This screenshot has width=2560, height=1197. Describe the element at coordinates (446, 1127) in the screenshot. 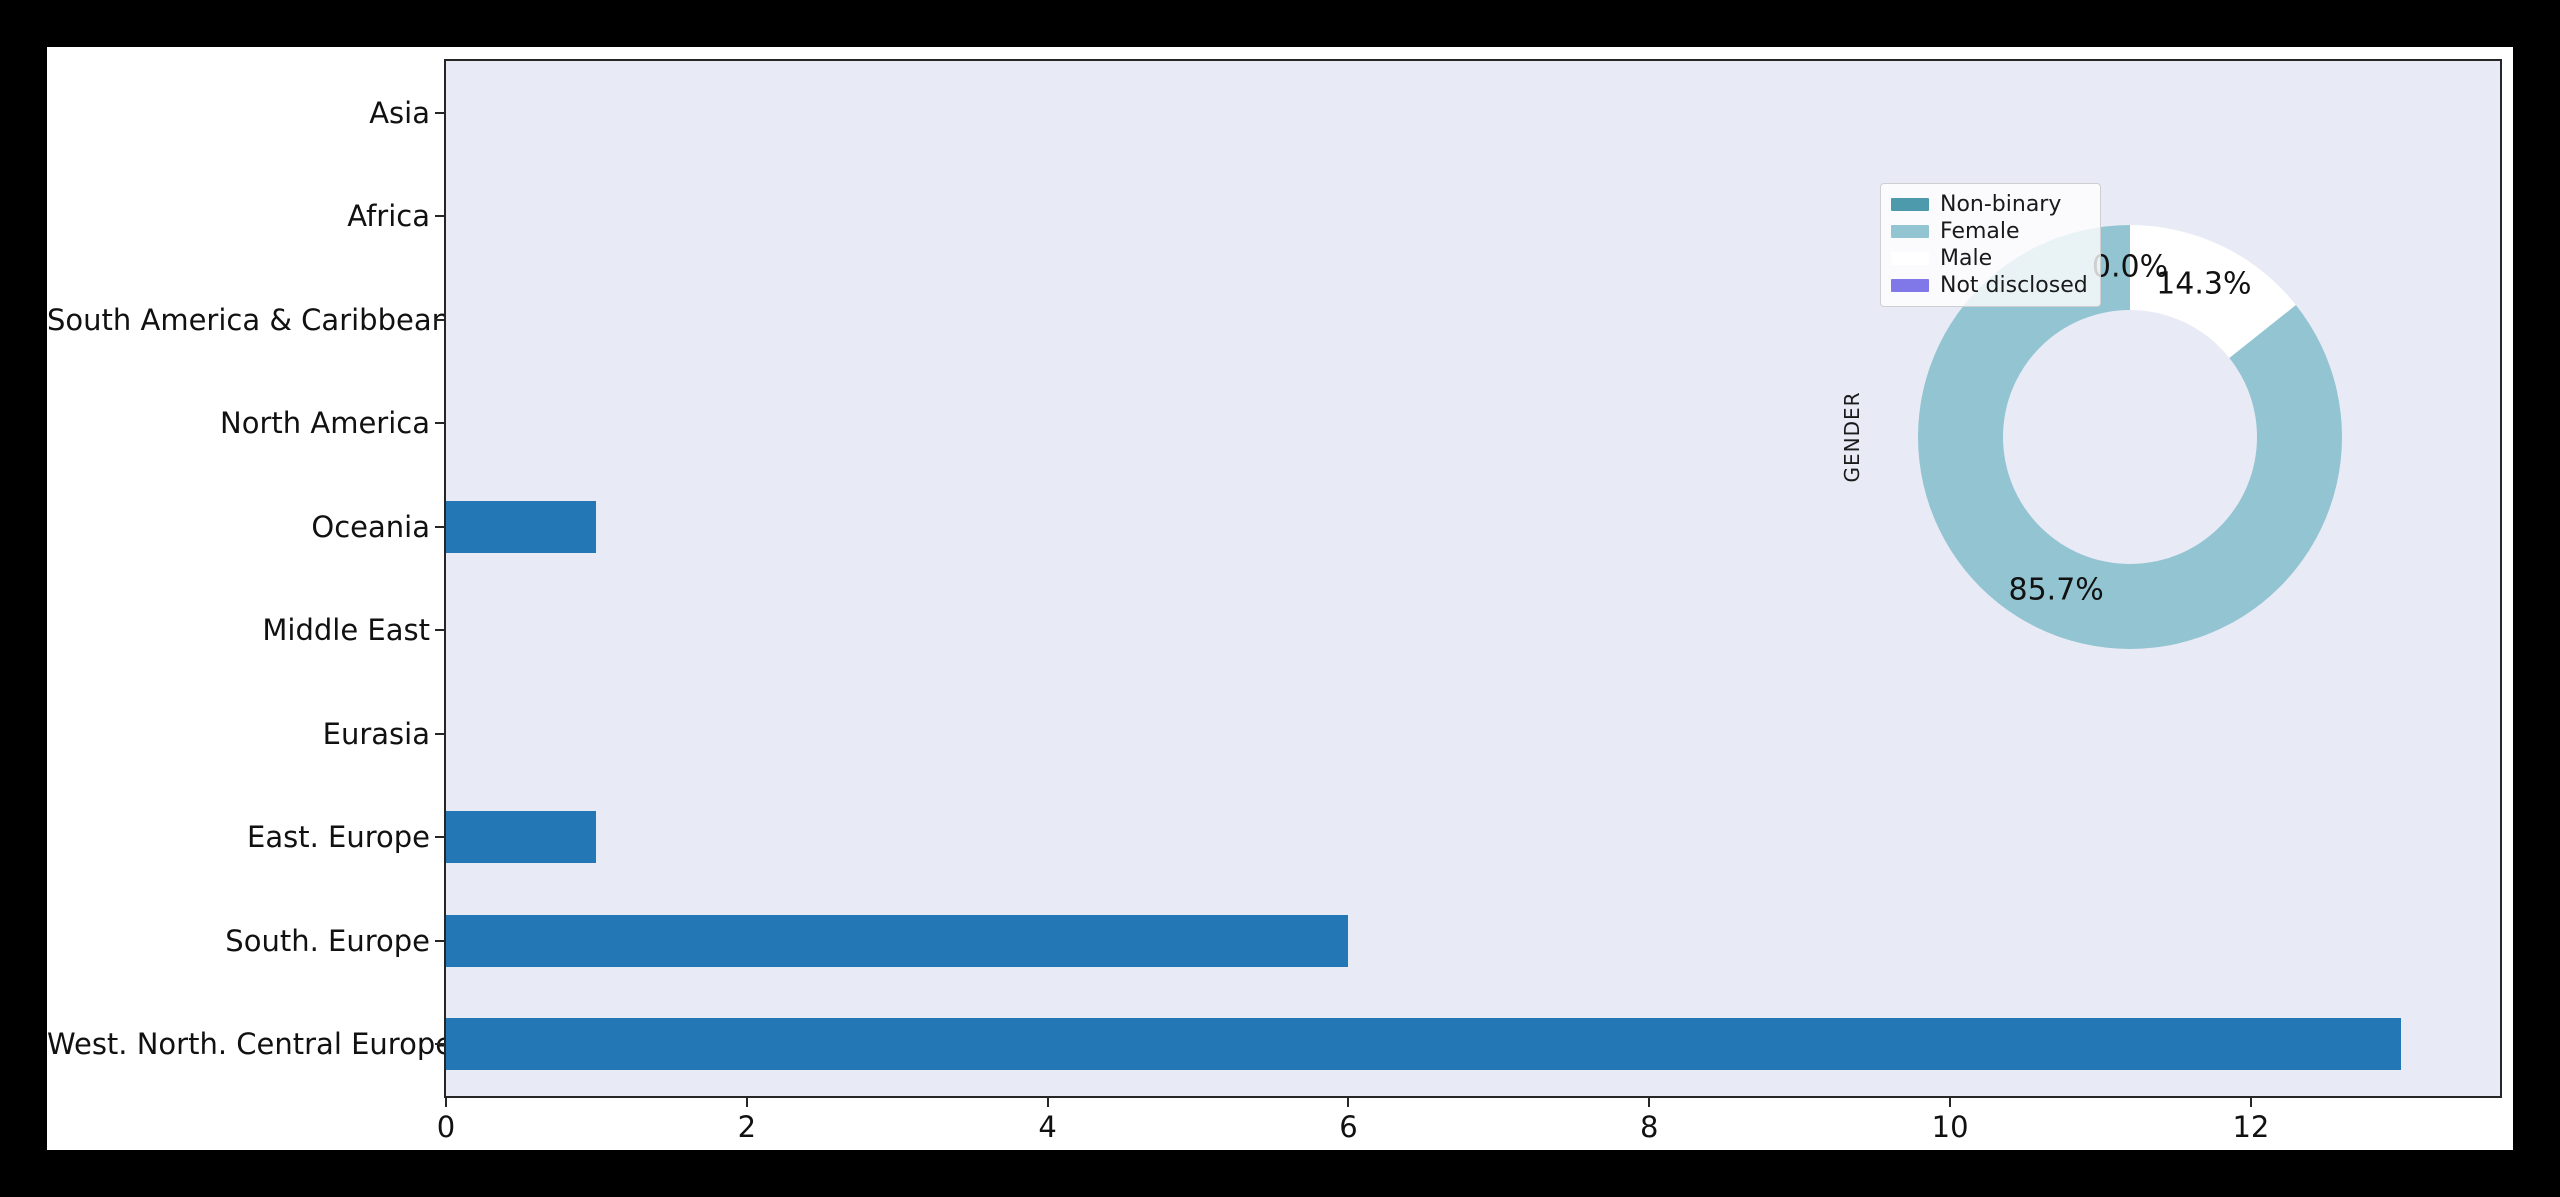

I see `x-tick-label: 0` at that location.